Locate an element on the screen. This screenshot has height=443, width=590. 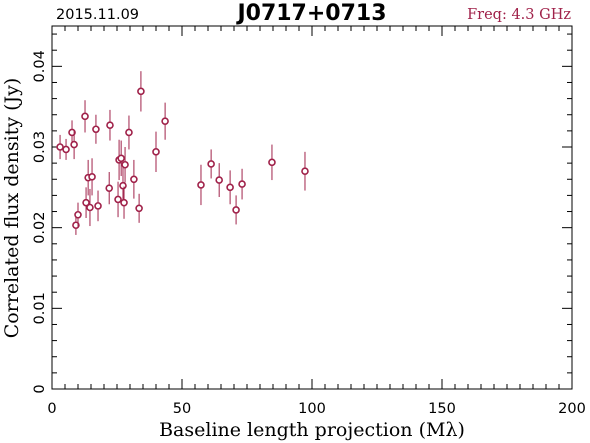
x-tick-label: 200 is located at coordinates (572, 409).